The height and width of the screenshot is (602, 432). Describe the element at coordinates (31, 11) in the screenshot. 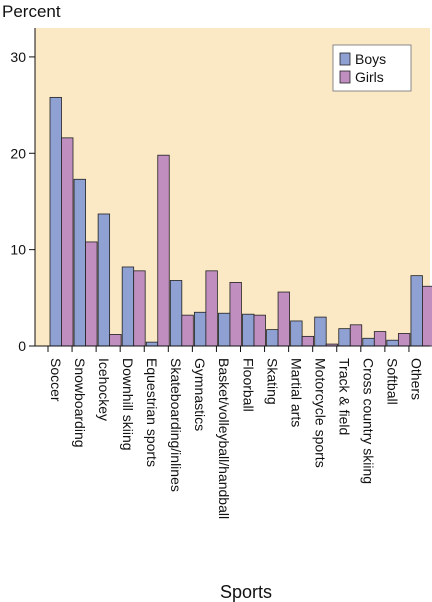

I see `y-axis-label: Percent` at that location.